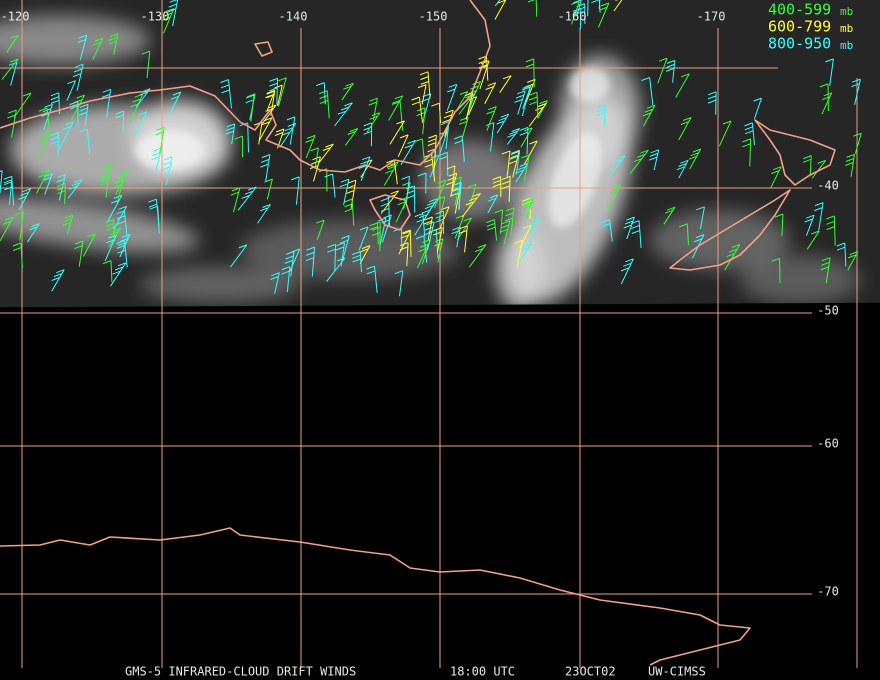 This screenshot has height=680, width=880. I want to click on longitude-label: -170, so click(711, 17).